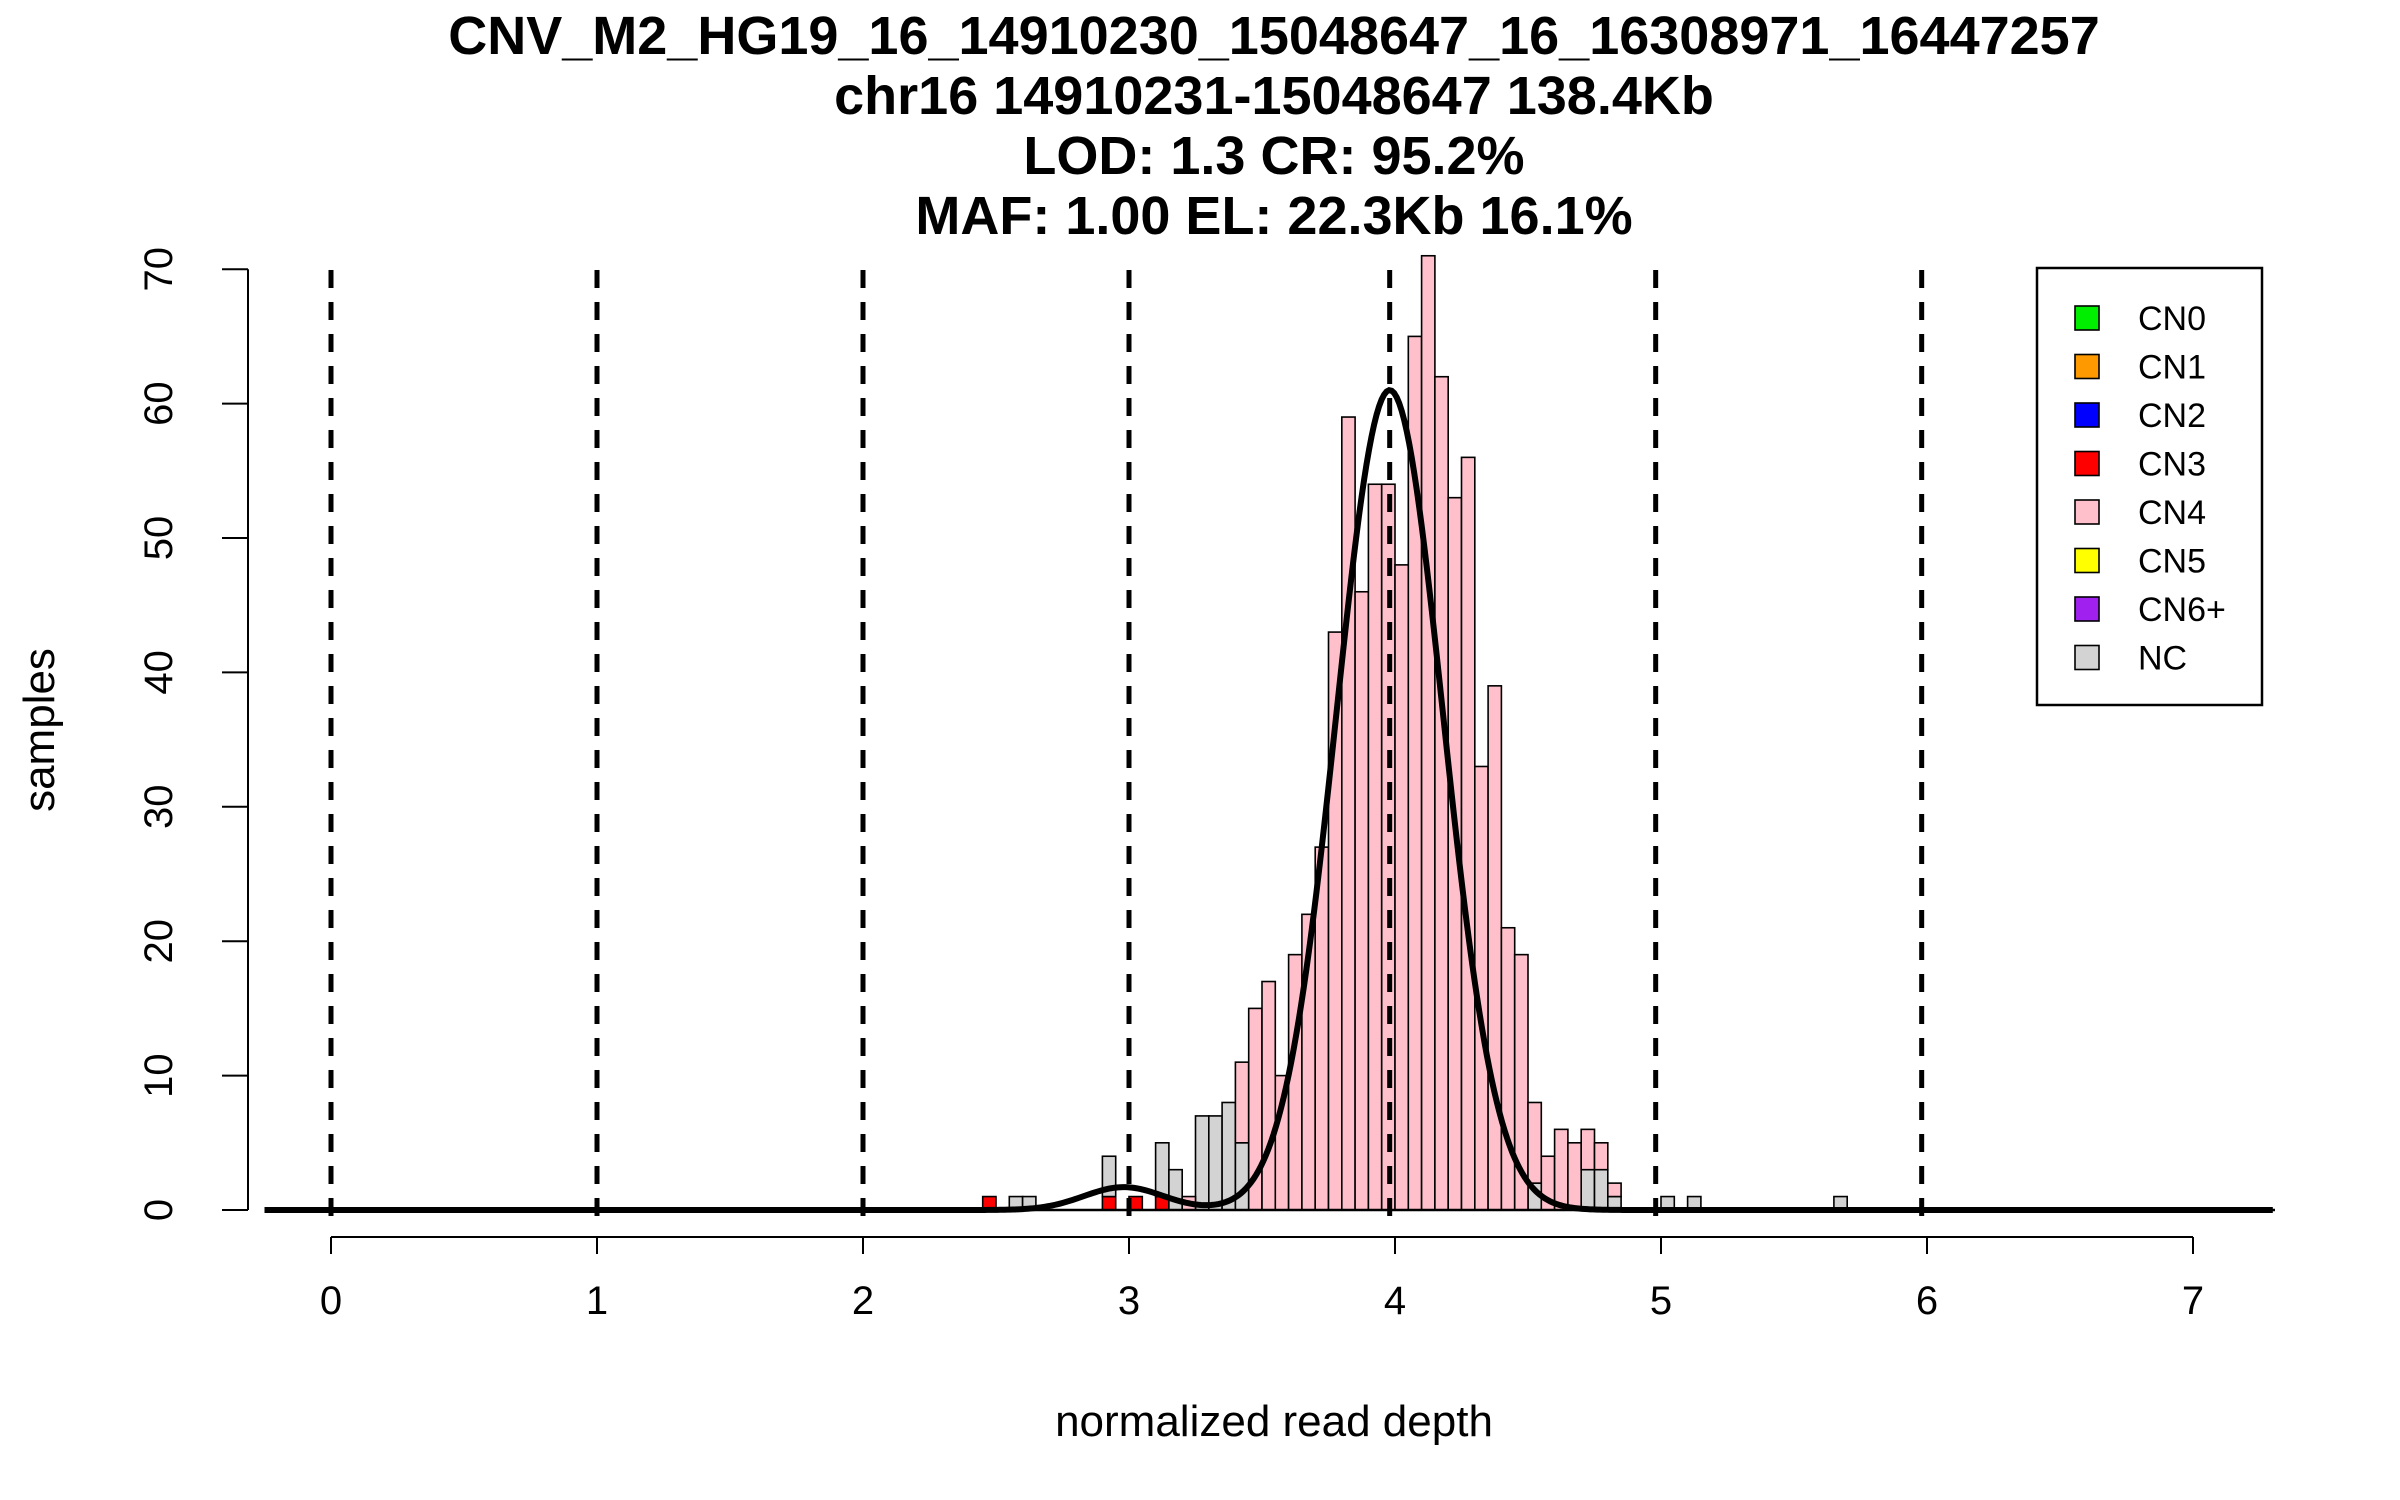 The image size is (2400, 1500). I want to click on bar-nc-3.30, so click(1215, 1163).